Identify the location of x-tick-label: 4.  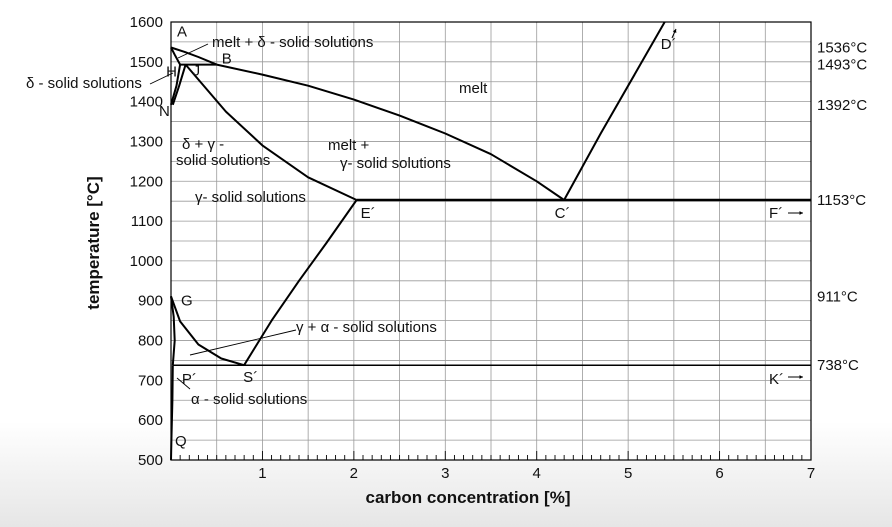
(537, 473).